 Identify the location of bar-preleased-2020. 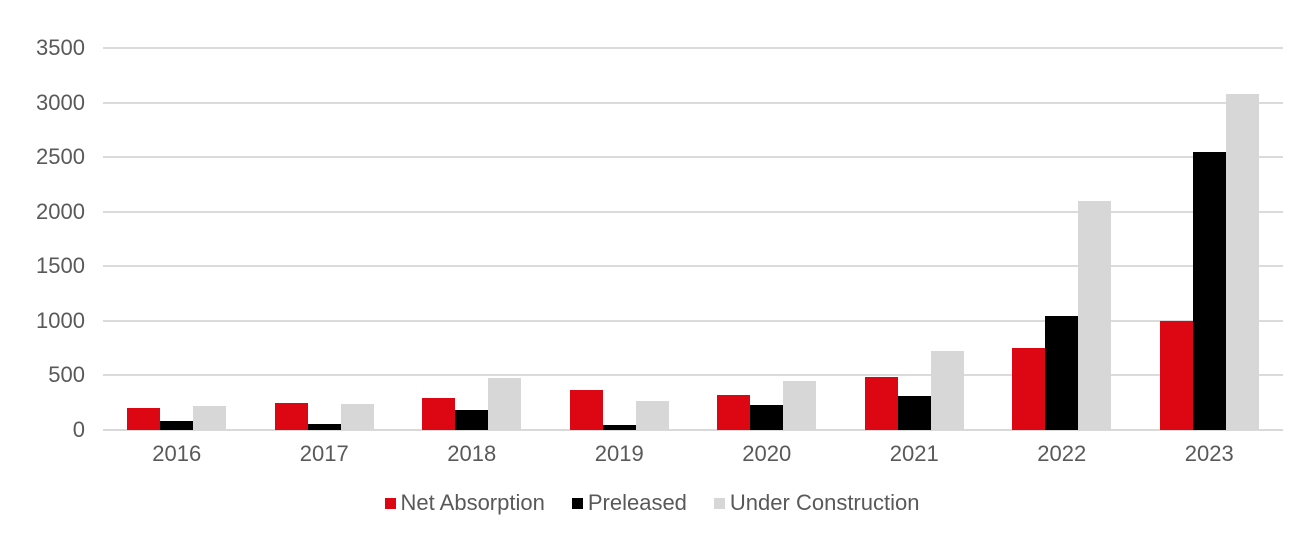
(767, 417).